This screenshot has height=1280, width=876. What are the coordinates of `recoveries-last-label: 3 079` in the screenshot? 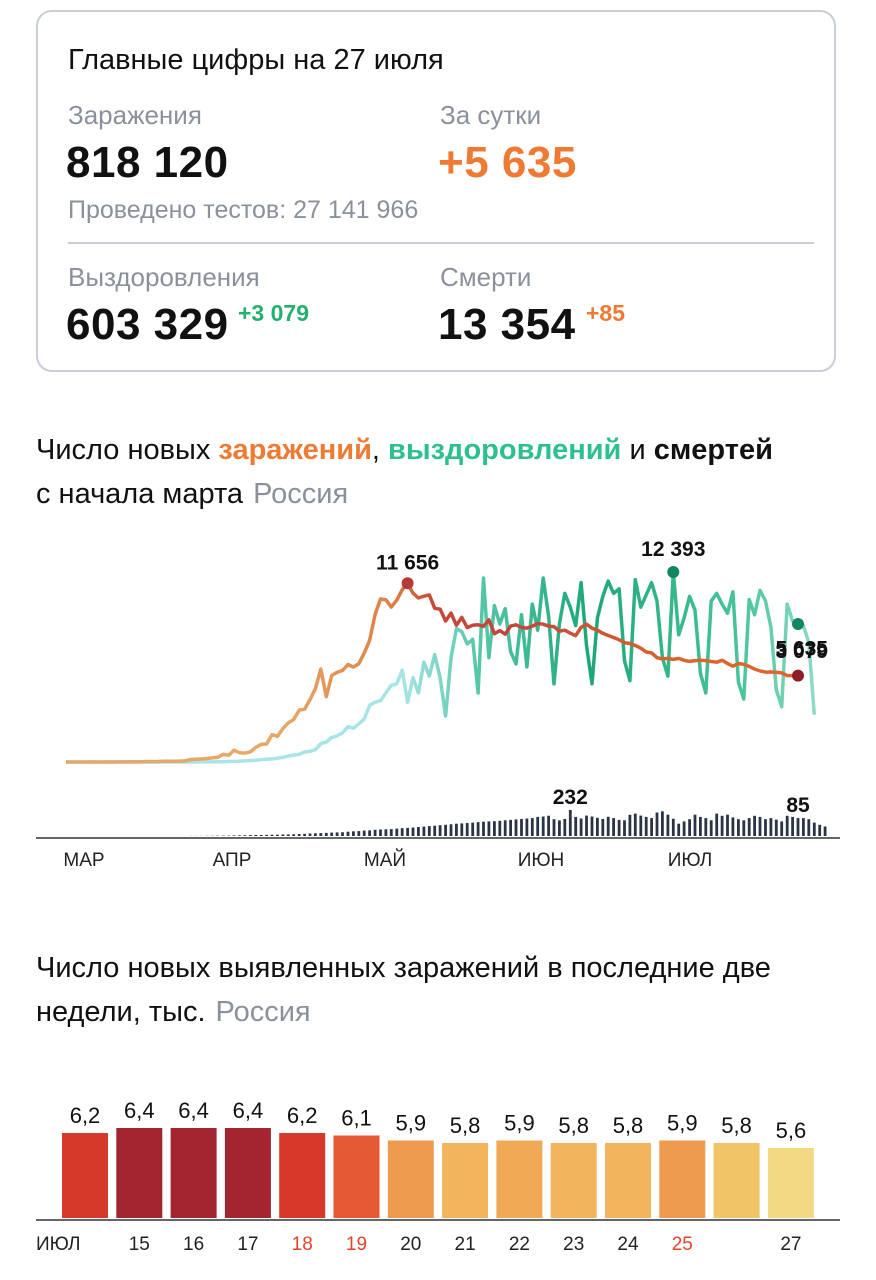 It's located at (801, 651).